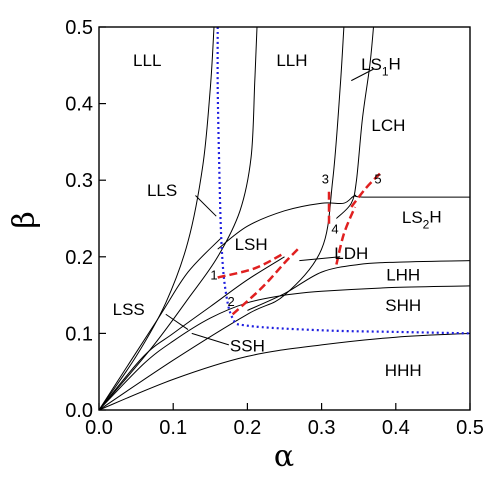 The width and height of the screenshot is (490, 483). Describe the element at coordinates (247, 346) in the screenshot. I see `region-label: SSH` at that location.